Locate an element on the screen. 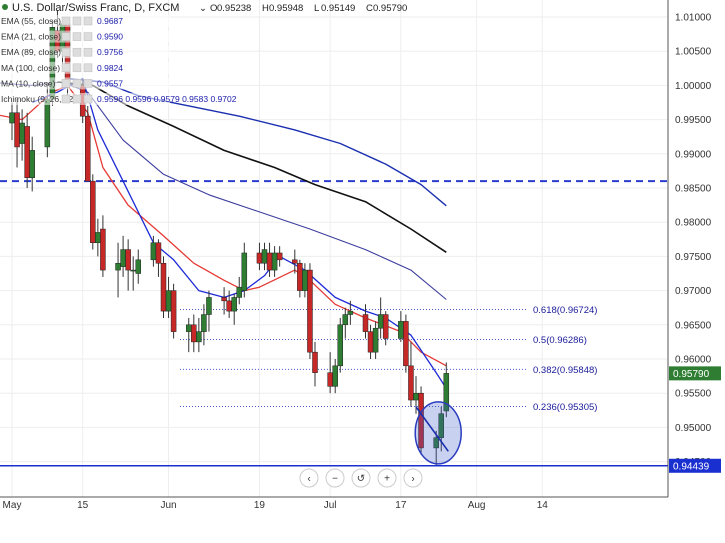  ohlc-value: 0.95790 is located at coordinates (390, 8).